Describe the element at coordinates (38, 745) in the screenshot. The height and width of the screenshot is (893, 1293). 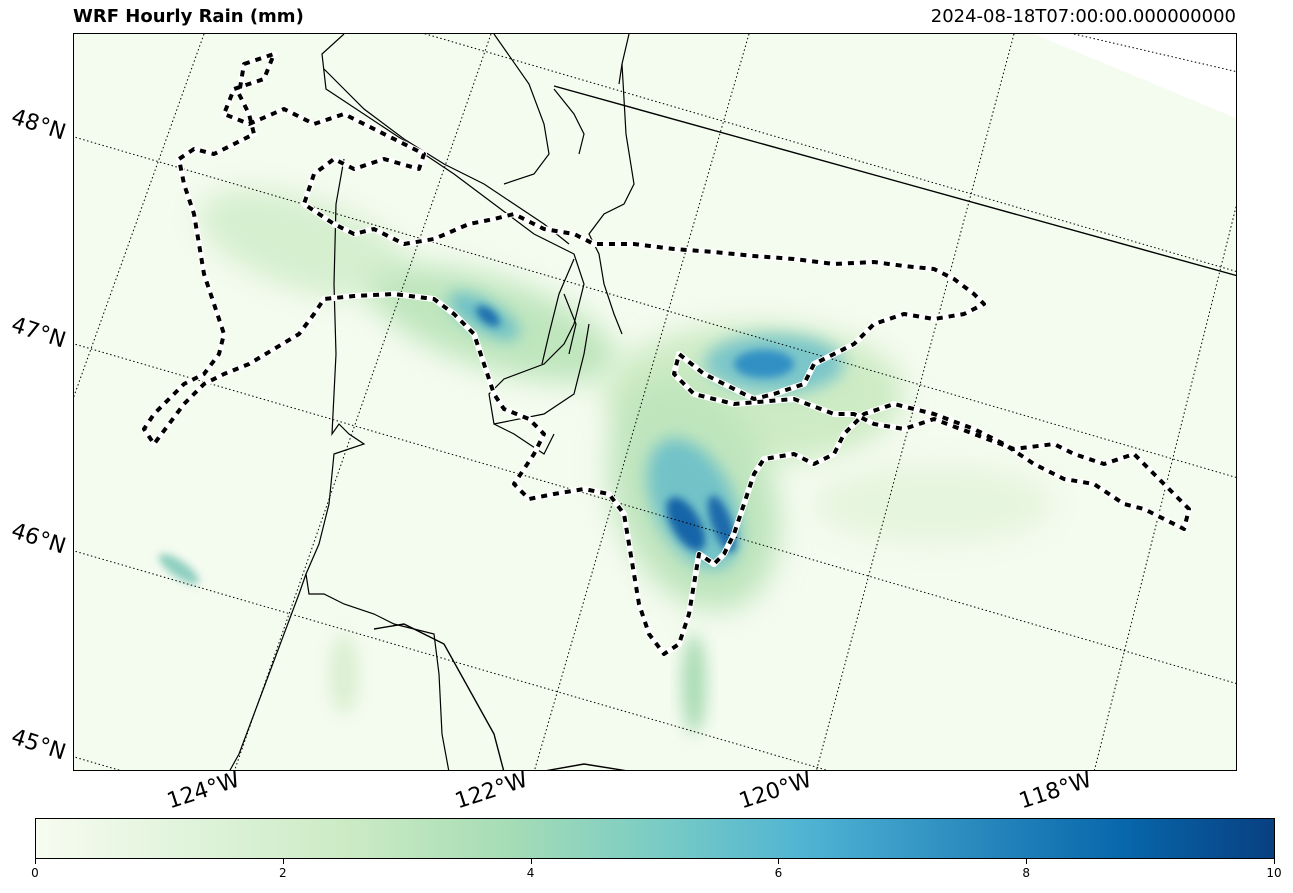
I see `lat-label-45: 45°N` at that location.